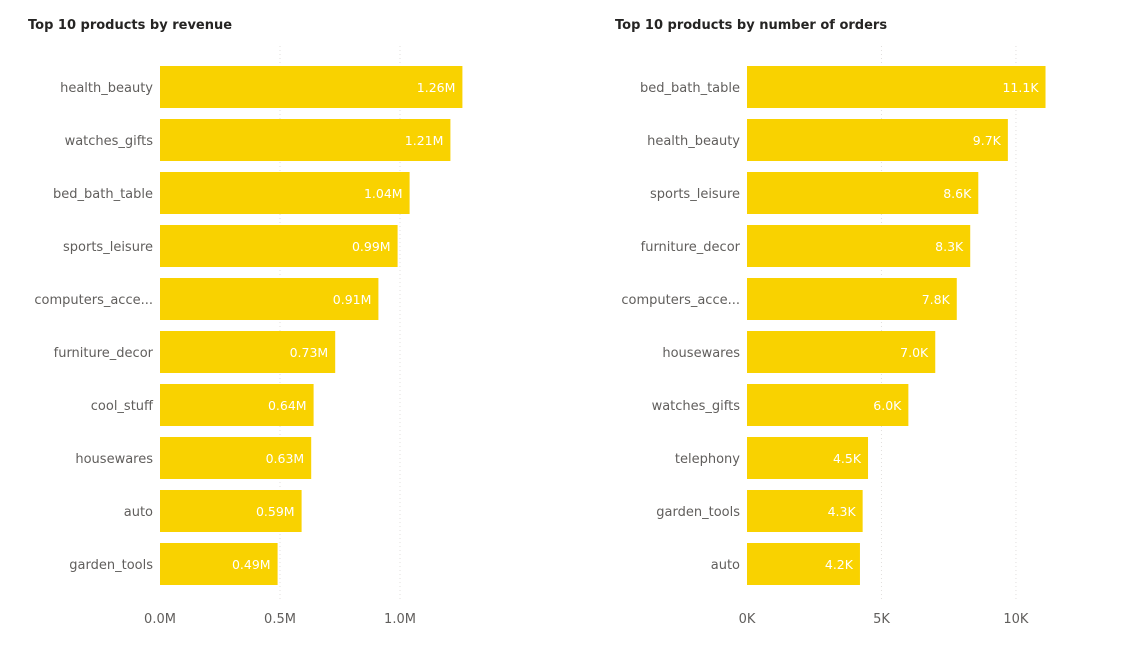 The width and height of the screenshot is (1123, 648). I want to click on data-label: 0.91M, so click(352, 299).